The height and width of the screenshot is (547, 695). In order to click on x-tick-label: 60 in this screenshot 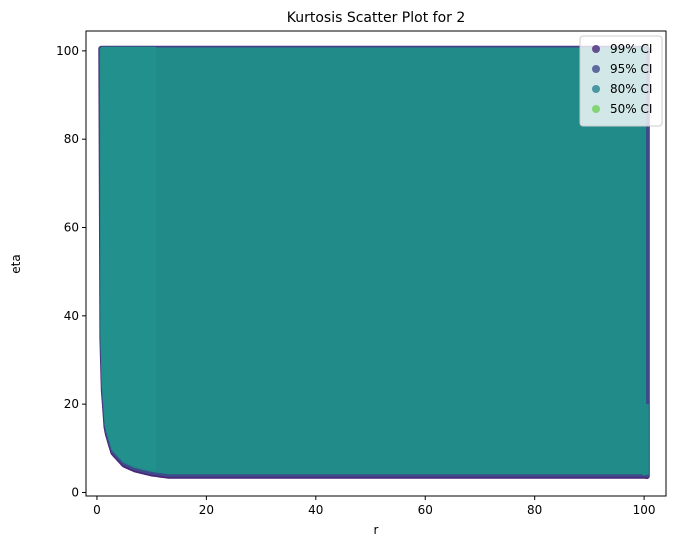, I will do `click(425, 510)`.